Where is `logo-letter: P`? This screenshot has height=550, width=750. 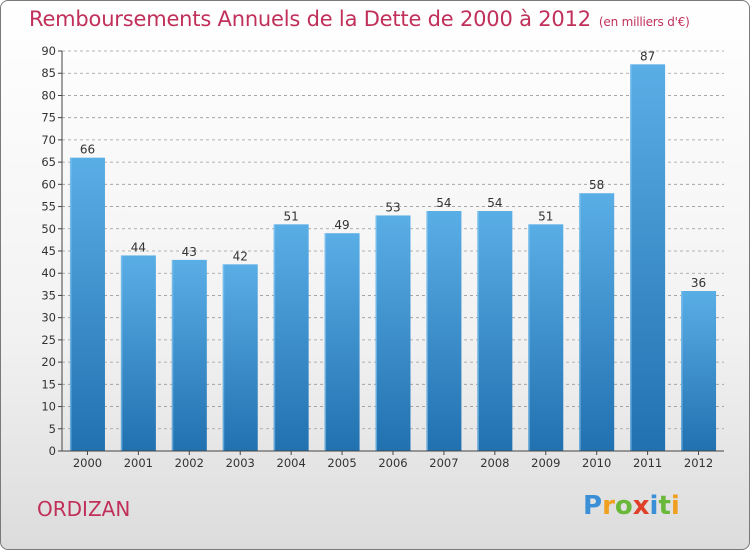 logo-letter: P is located at coordinates (593, 506).